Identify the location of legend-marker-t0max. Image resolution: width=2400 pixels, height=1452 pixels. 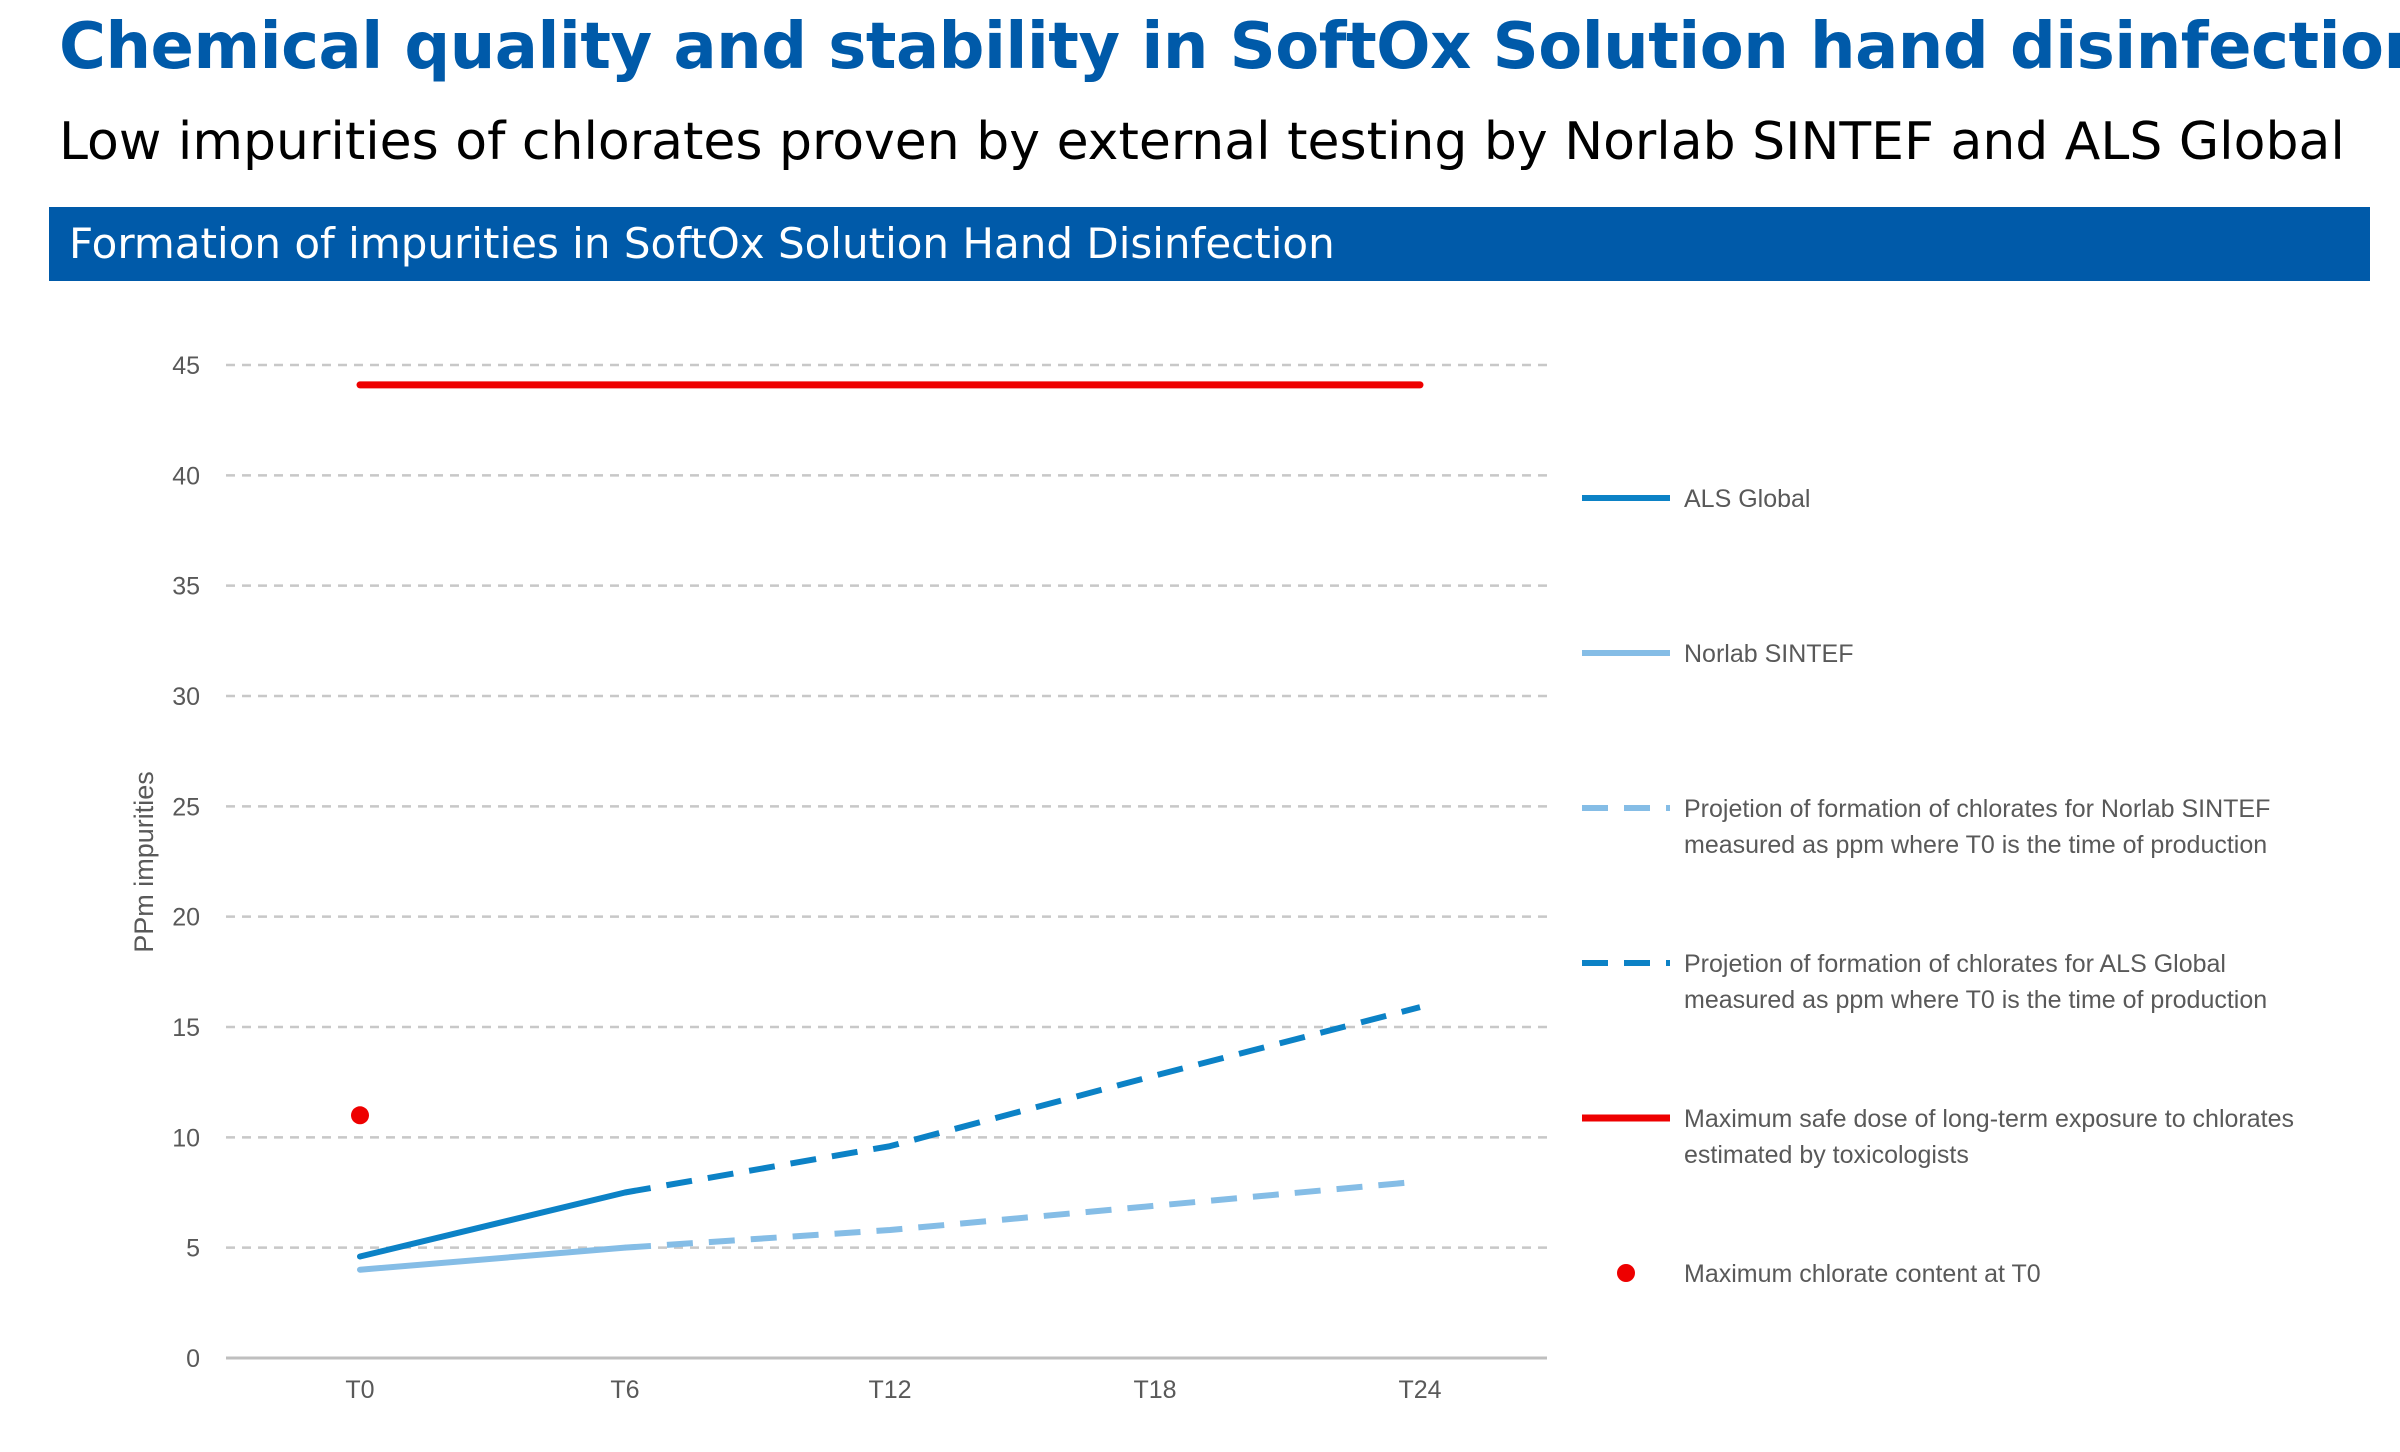
(1626, 1273).